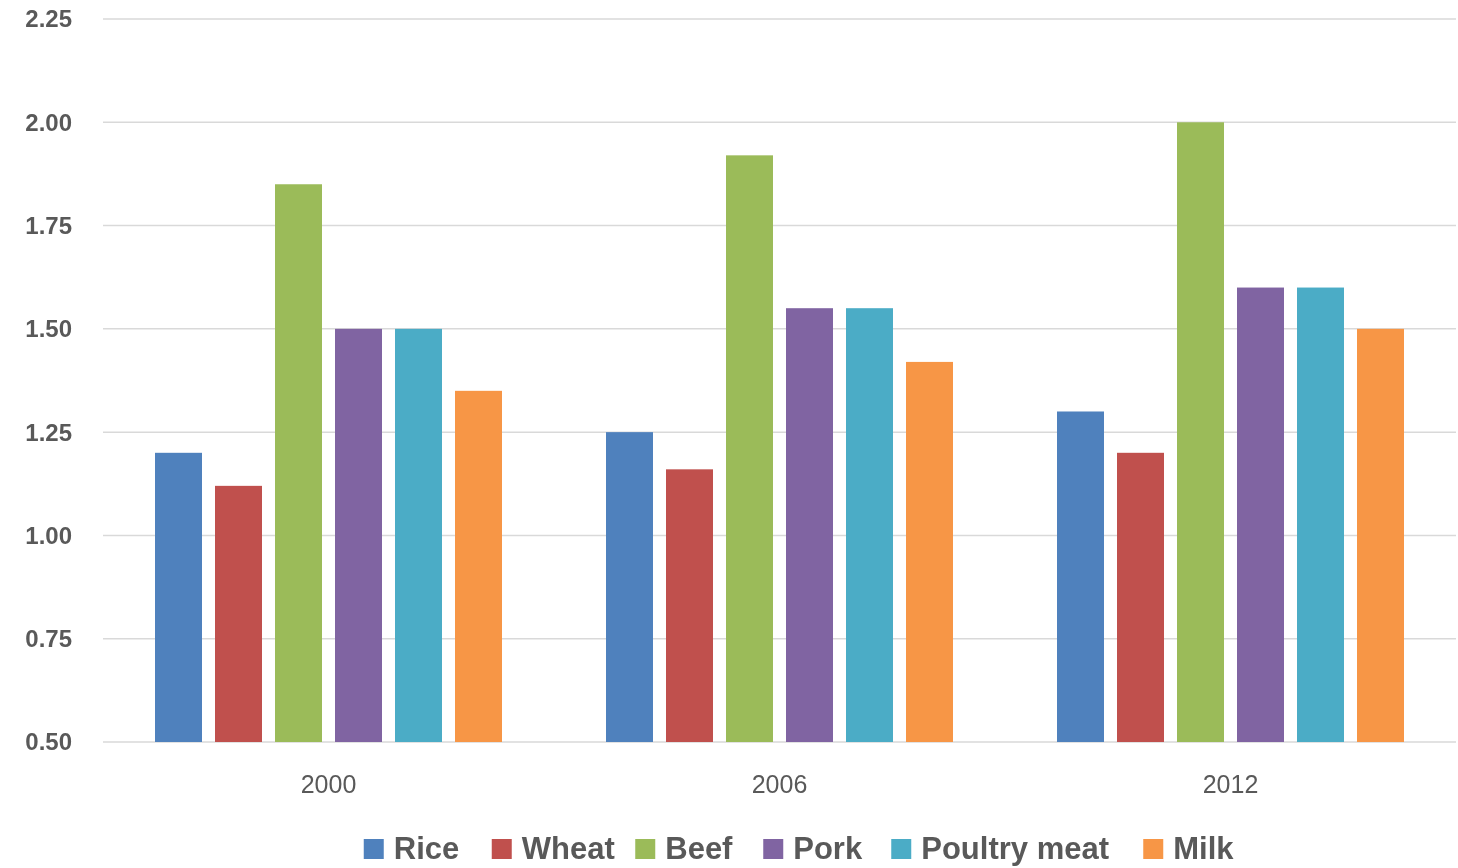  I want to click on y-tick-label: 2.25, so click(48, 19).